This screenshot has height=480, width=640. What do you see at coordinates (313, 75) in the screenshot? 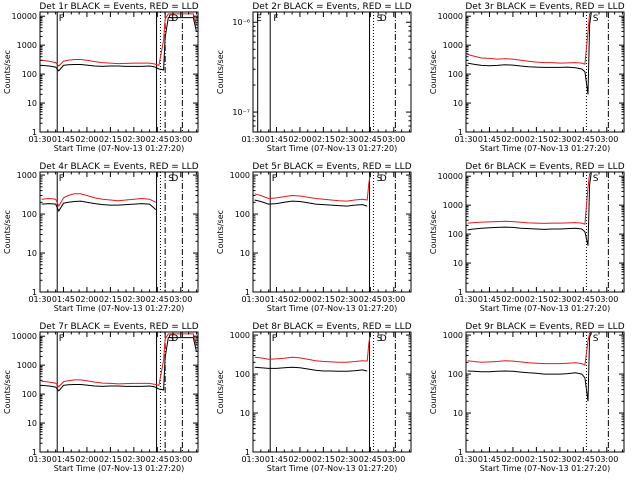
I see `y-axis: 10⁻⁷ 10⁻⁶ Counts/sec` at bounding box center [313, 75].